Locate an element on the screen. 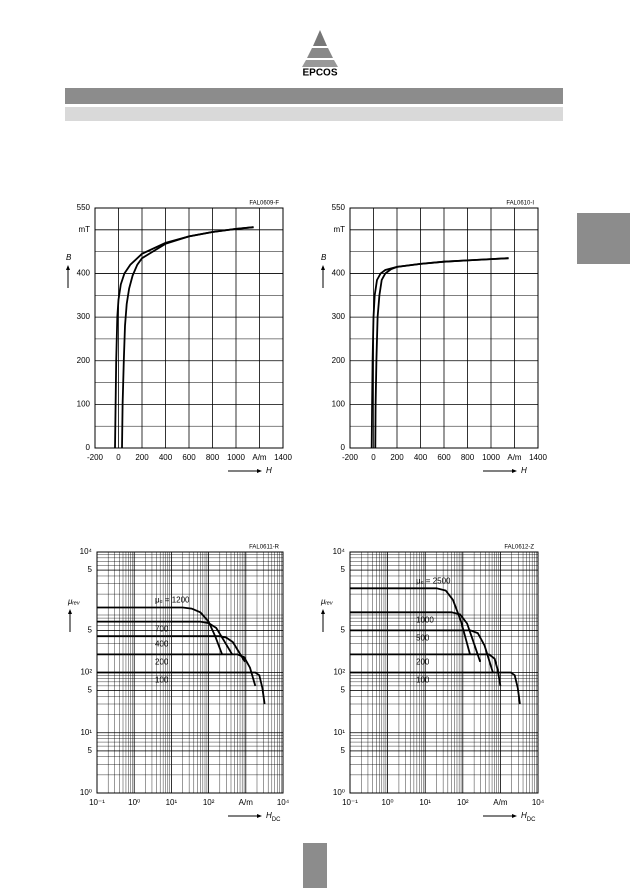 This screenshot has width=630, height=893. y-axis-label: B is located at coordinates (324, 257).